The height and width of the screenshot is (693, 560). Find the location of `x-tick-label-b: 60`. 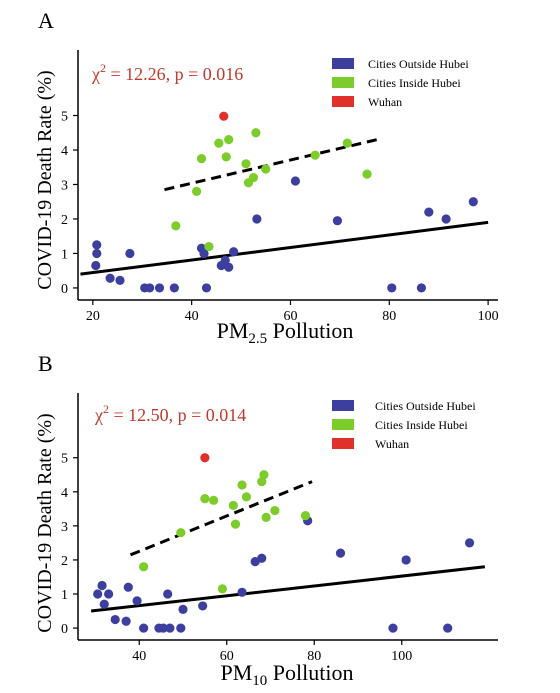

x-tick-label-b: 60 is located at coordinates (227, 656).